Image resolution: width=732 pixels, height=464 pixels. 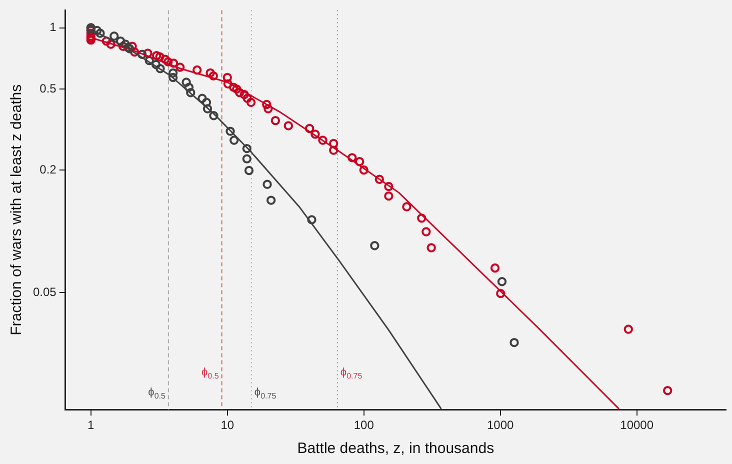 I want to click on x-tick-label: 1, so click(x=91, y=425).